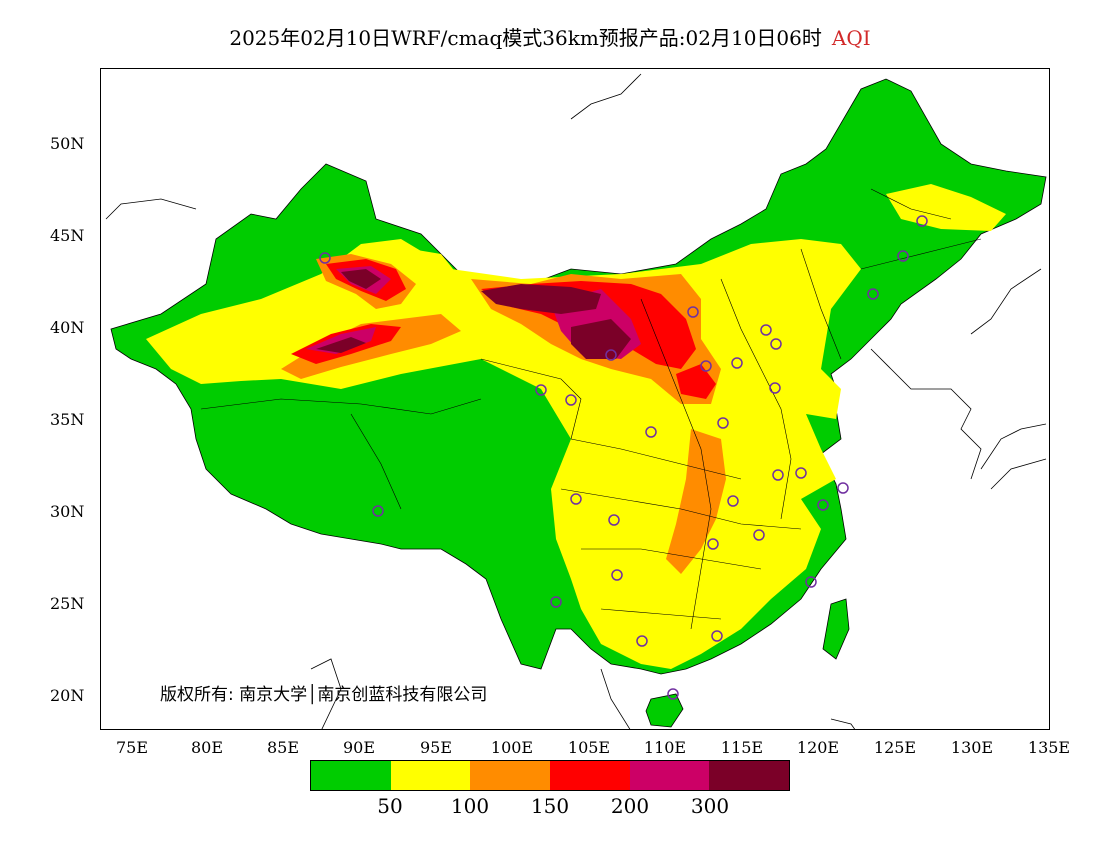 Image resolution: width=1100 pixels, height=850 pixels. Describe the element at coordinates (696, 501) in the screenshot. I see `aqi-zone-usg-central` at that location.